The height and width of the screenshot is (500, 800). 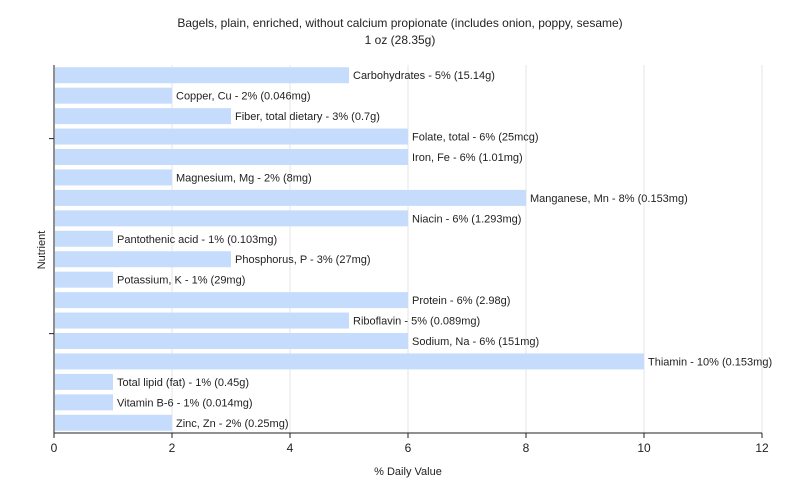 I want to click on bar-label: Vitamin B-6 - 1% (0.014mg), so click(x=185, y=403).